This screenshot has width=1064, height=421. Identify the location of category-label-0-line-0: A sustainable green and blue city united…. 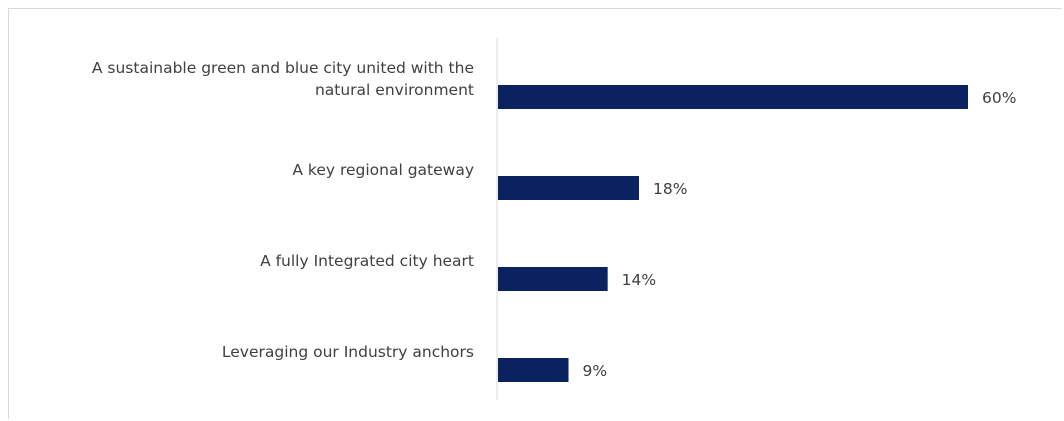
(283, 68).